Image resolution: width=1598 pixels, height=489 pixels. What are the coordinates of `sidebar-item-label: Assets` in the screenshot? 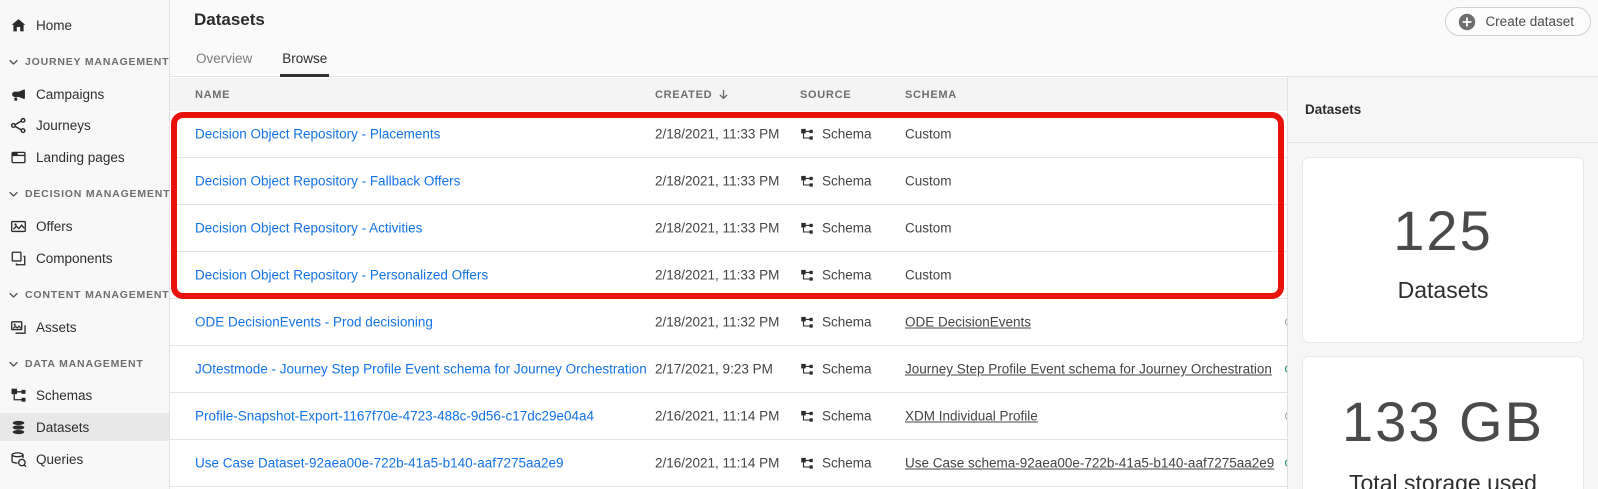 It's located at (56, 327).